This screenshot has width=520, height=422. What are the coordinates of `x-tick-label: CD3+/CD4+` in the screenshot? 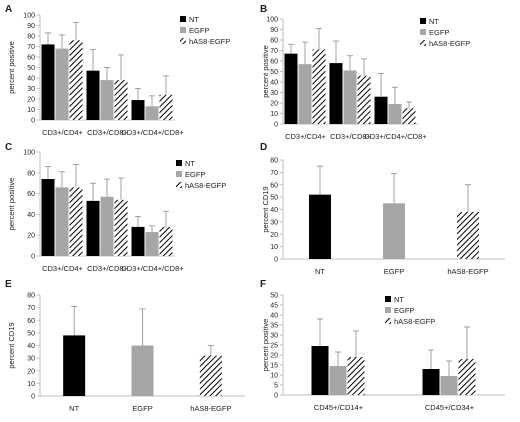 It's located at (62, 268).